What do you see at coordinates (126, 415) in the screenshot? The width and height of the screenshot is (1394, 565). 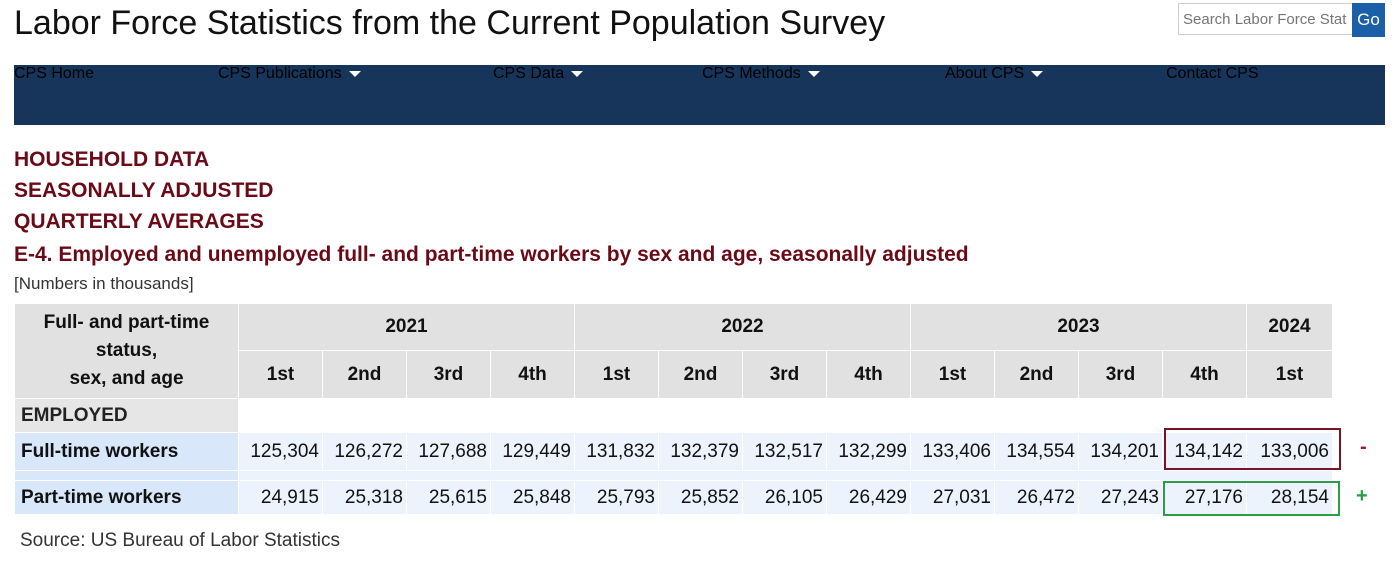 I see `section-label: EMPLOYED` at bounding box center [126, 415].